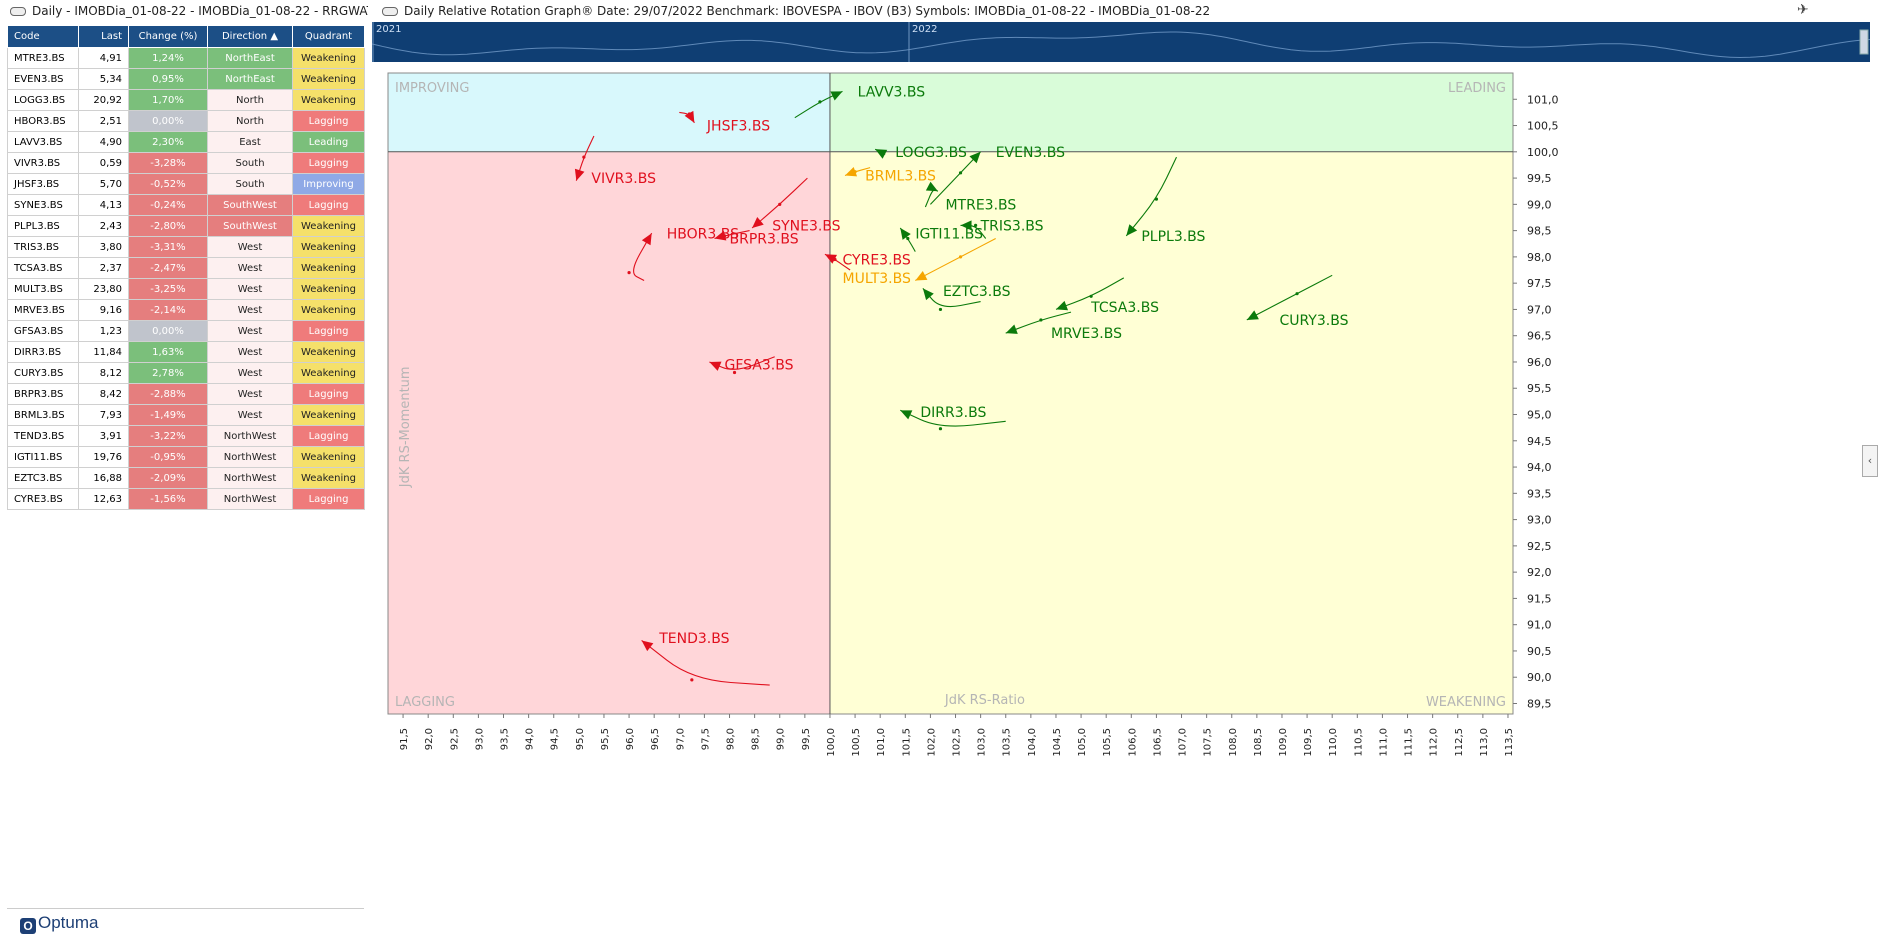 The width and height of the screenshot is (1878, 935). I want to click on column-header-code: Code, so click(43, 36).